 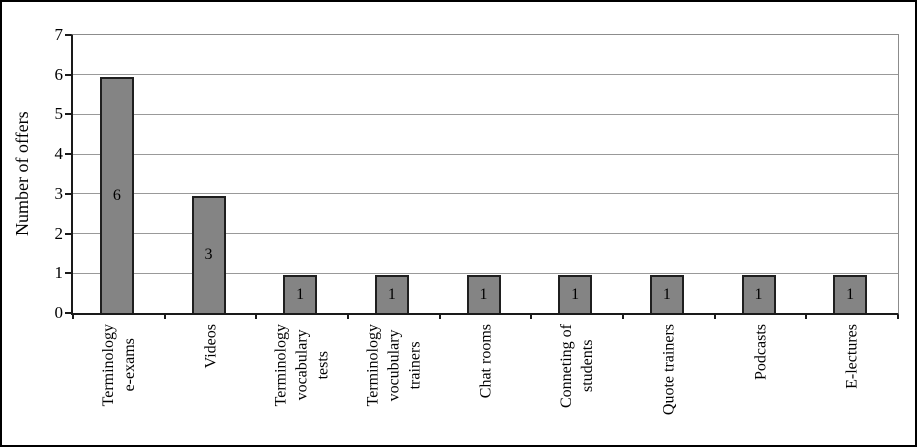 I want to click on bar-value-label: 3, so click(x=208, y=255).